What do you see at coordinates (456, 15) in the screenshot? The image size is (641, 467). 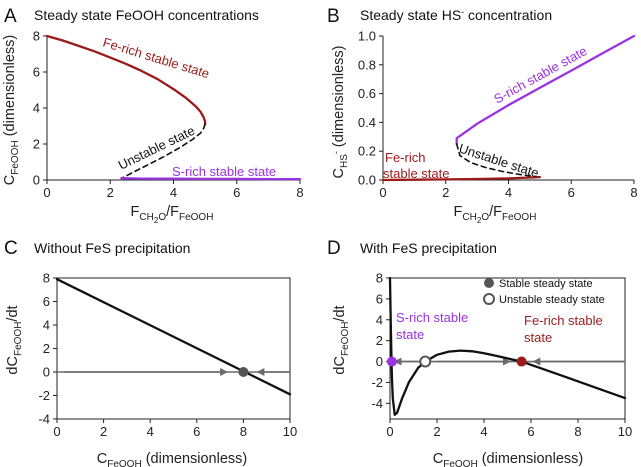 I see `panel-b-title: Steady state HS- concentration` at bounding box center [456, 15].